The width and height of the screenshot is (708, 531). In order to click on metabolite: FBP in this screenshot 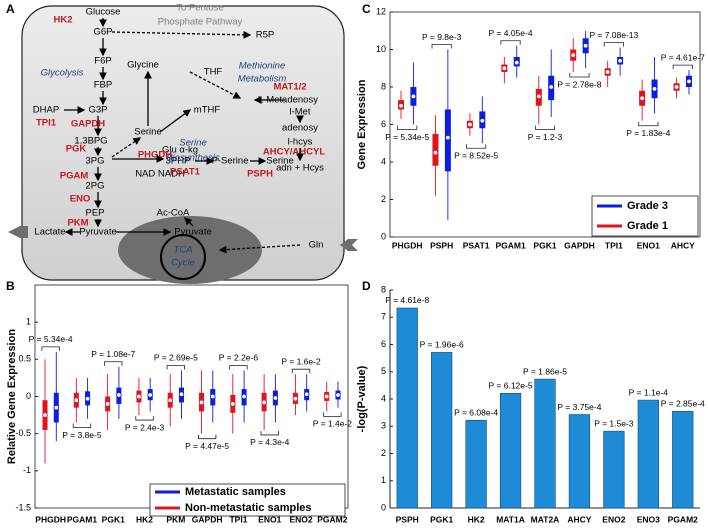, I will do `click(103, 85)`.